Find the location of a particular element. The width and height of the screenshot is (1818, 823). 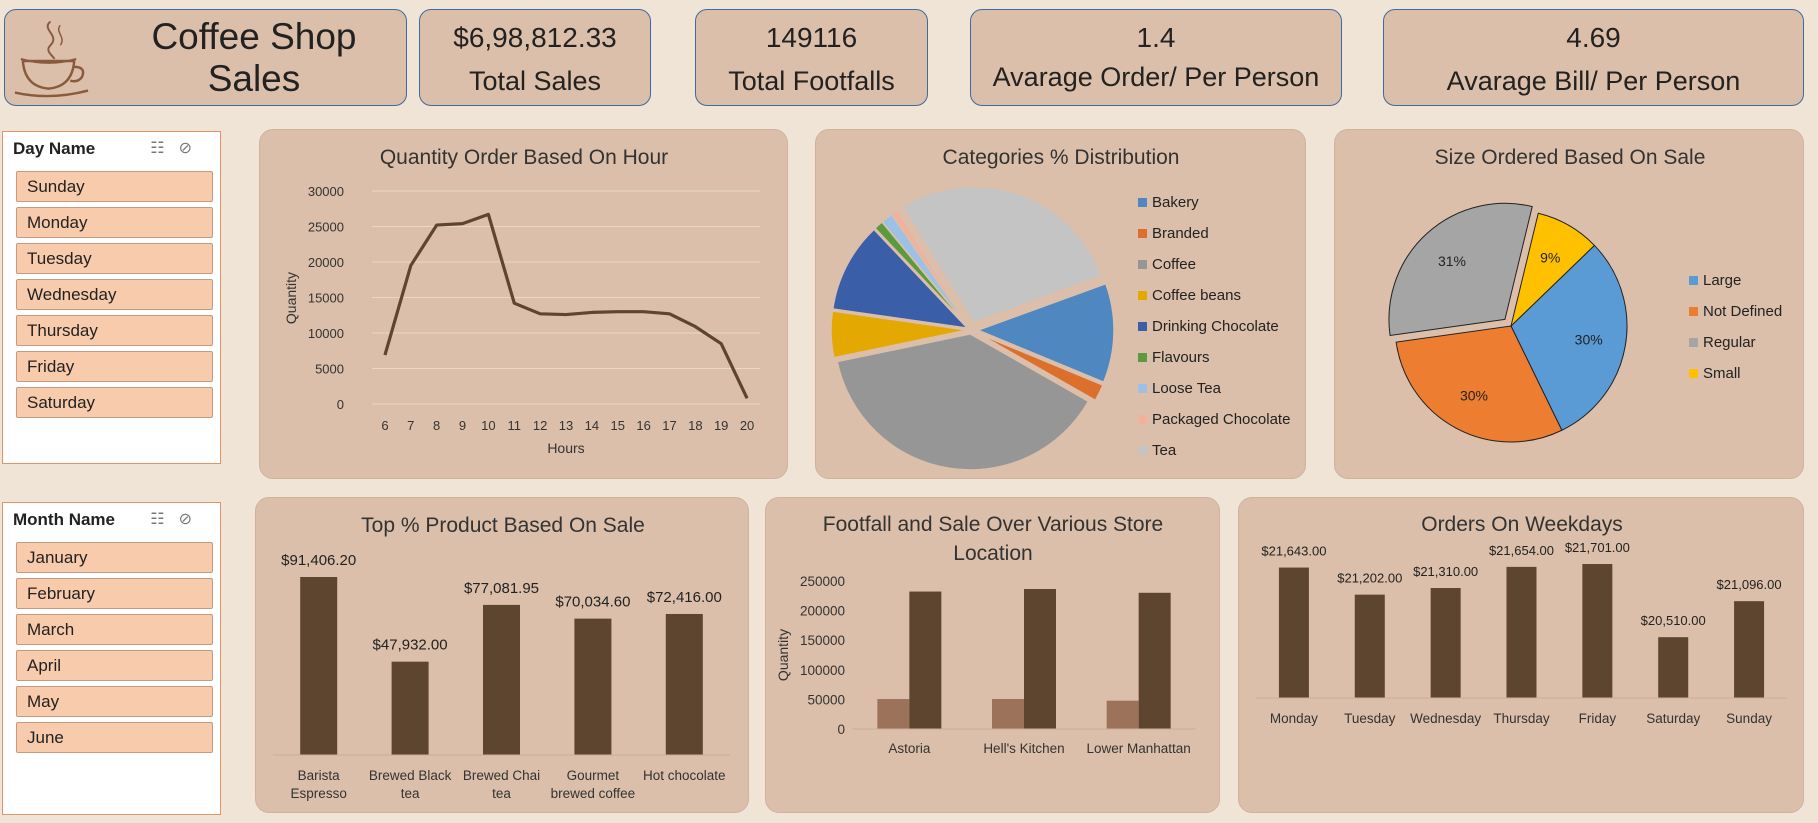

x-tick-label: Hell's Kitchen is located at coordinates (1023, 748).